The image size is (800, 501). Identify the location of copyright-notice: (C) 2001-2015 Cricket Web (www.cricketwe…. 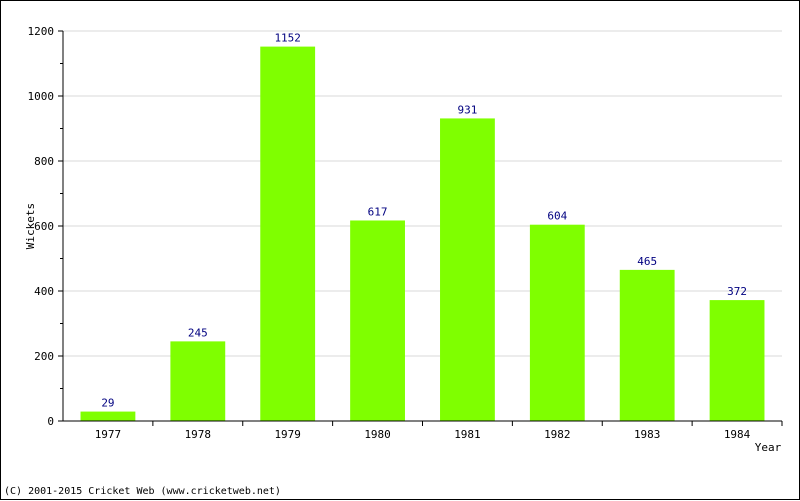
(142, 491).